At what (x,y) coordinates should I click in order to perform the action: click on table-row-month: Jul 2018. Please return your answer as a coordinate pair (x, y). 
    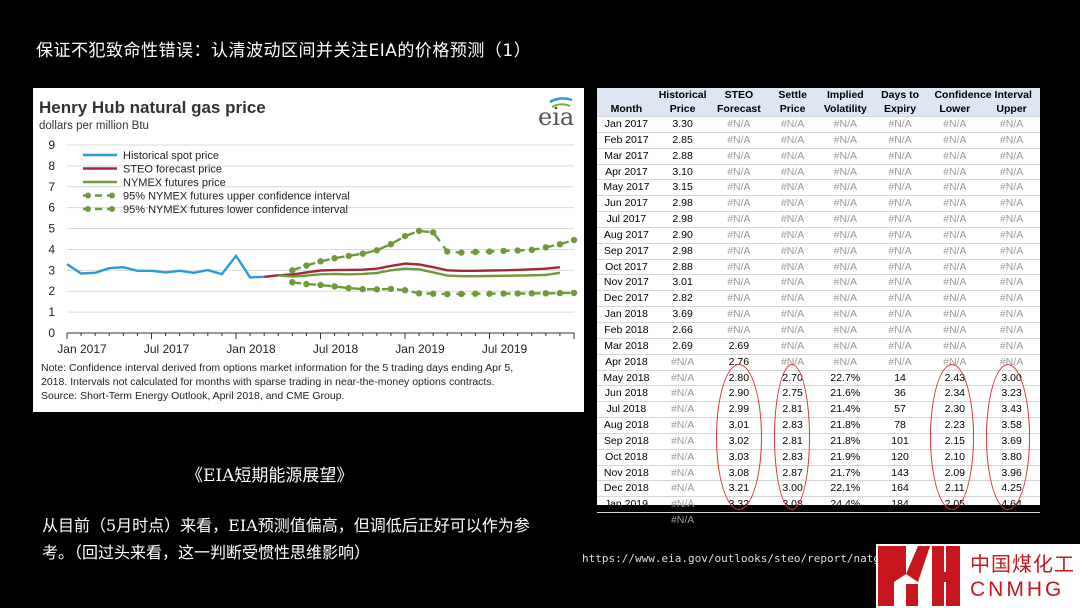
    Looking at the image, I should click on (626, 409).